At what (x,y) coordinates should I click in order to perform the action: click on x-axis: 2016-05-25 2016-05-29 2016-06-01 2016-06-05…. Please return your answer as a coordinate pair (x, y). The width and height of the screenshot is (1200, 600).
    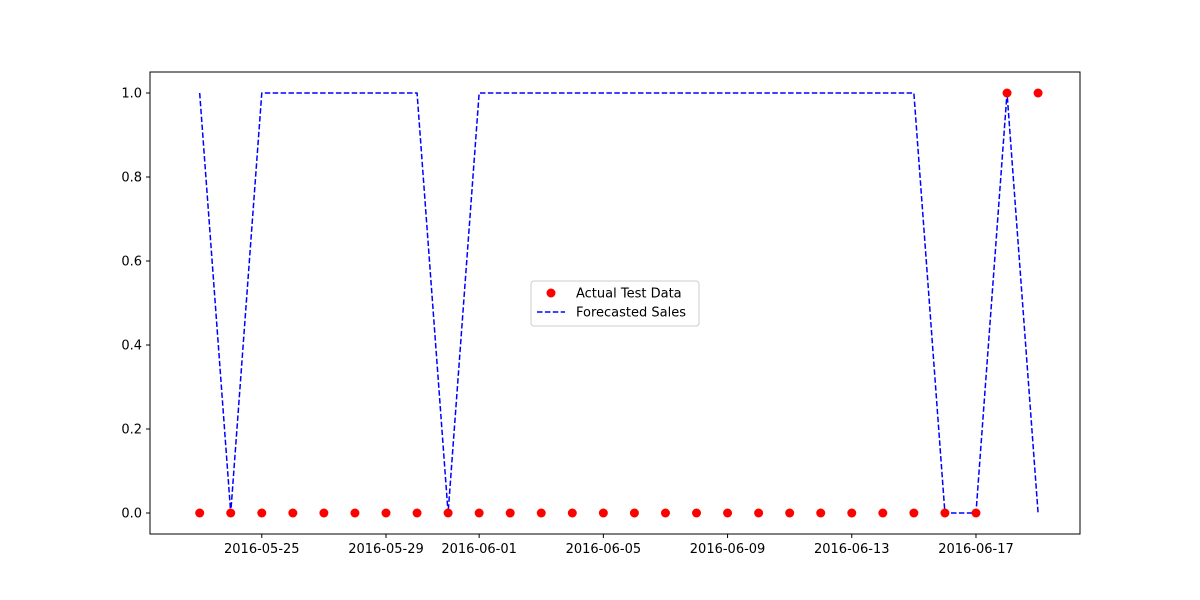
    Looking at the image, I should click on (619, 545).